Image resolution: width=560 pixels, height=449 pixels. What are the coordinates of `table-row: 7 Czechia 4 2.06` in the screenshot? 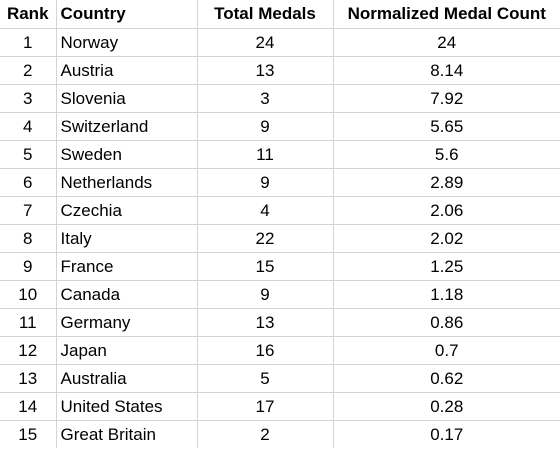 It's located at (280, 210).